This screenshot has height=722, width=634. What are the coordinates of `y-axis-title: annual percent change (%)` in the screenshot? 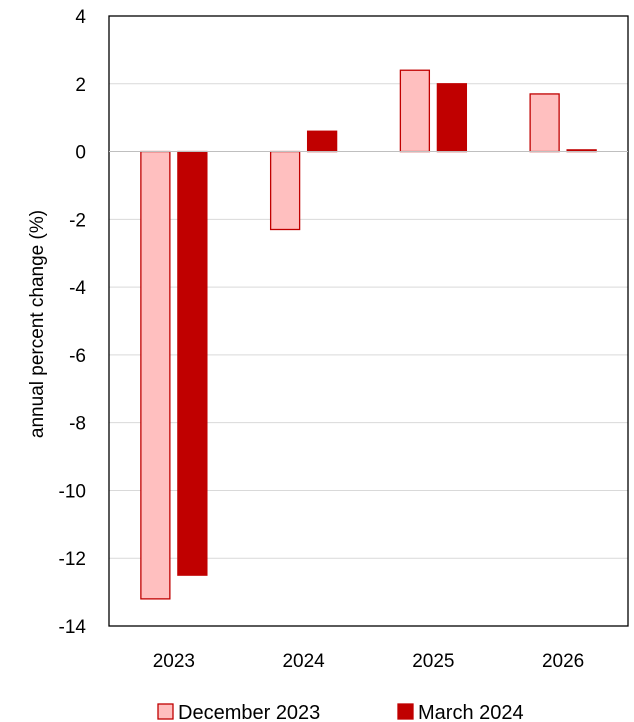 It's located at (37, 324).